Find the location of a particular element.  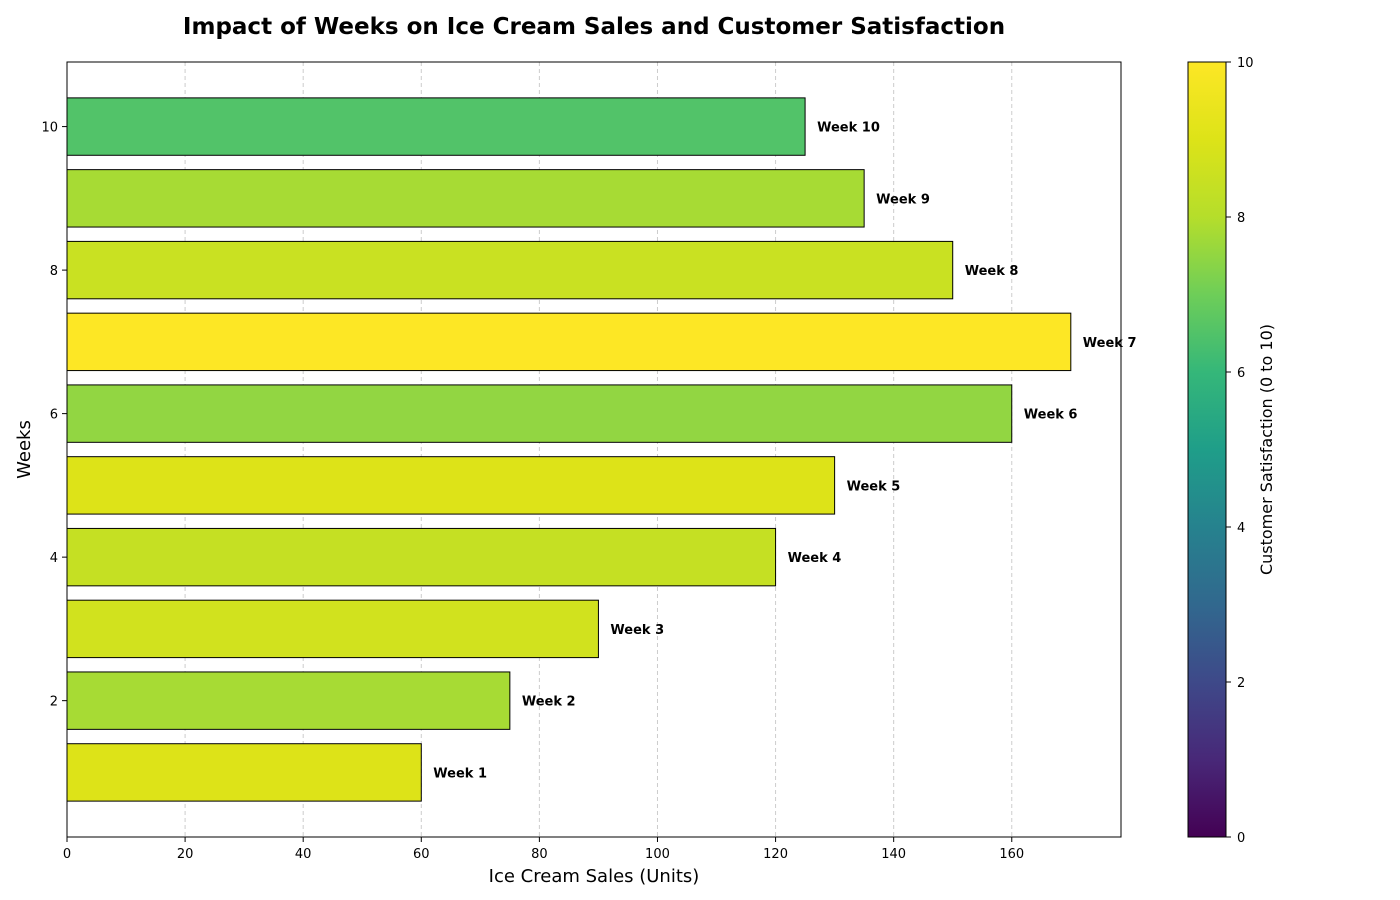

x-tick-label: 20 is located at coordinates (185, 854).